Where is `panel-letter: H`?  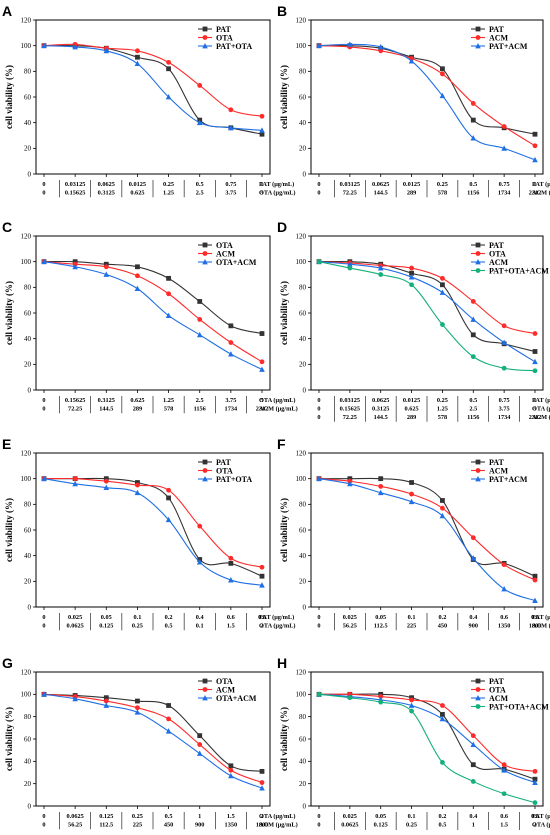 panel-letter: H is located at coordinates (282, 663).